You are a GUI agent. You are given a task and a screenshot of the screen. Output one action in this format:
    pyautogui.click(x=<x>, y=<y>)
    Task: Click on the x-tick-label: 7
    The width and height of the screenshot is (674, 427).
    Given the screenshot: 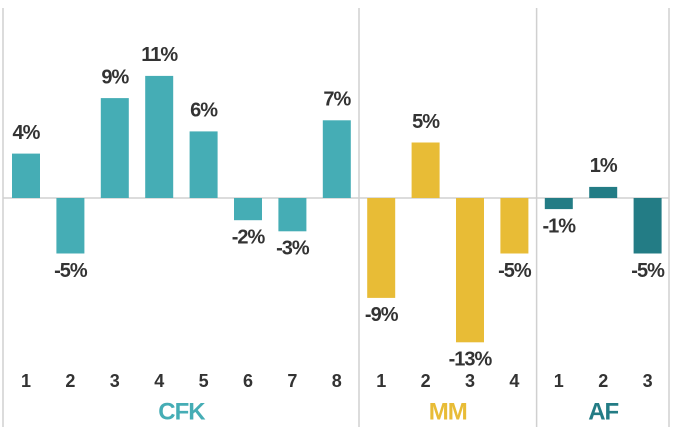 What is the action you would take?
    pyautogui.click(x=292, y=381)
    